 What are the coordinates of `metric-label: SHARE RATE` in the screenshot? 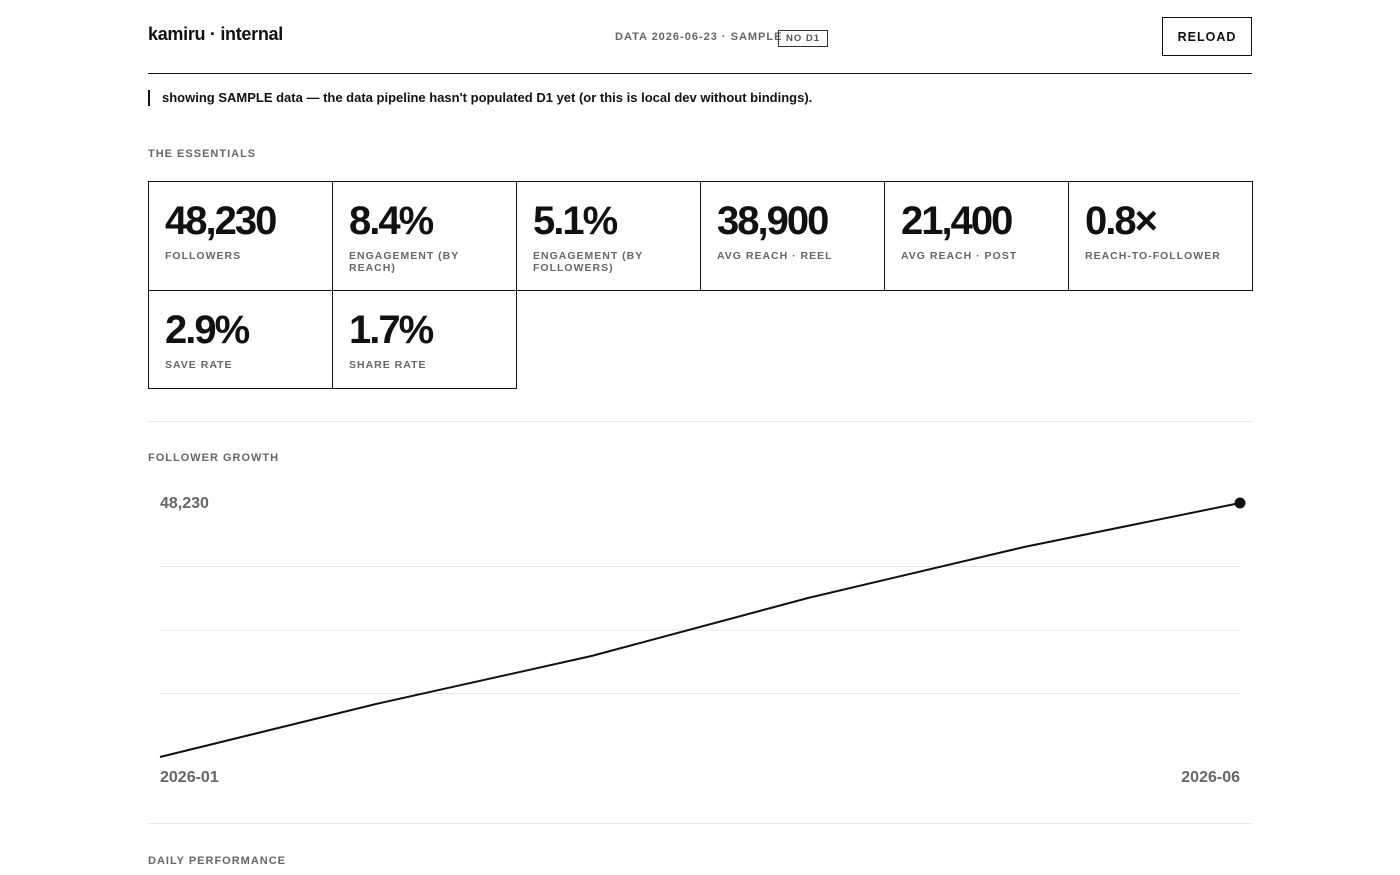 It's located at (388, 365).